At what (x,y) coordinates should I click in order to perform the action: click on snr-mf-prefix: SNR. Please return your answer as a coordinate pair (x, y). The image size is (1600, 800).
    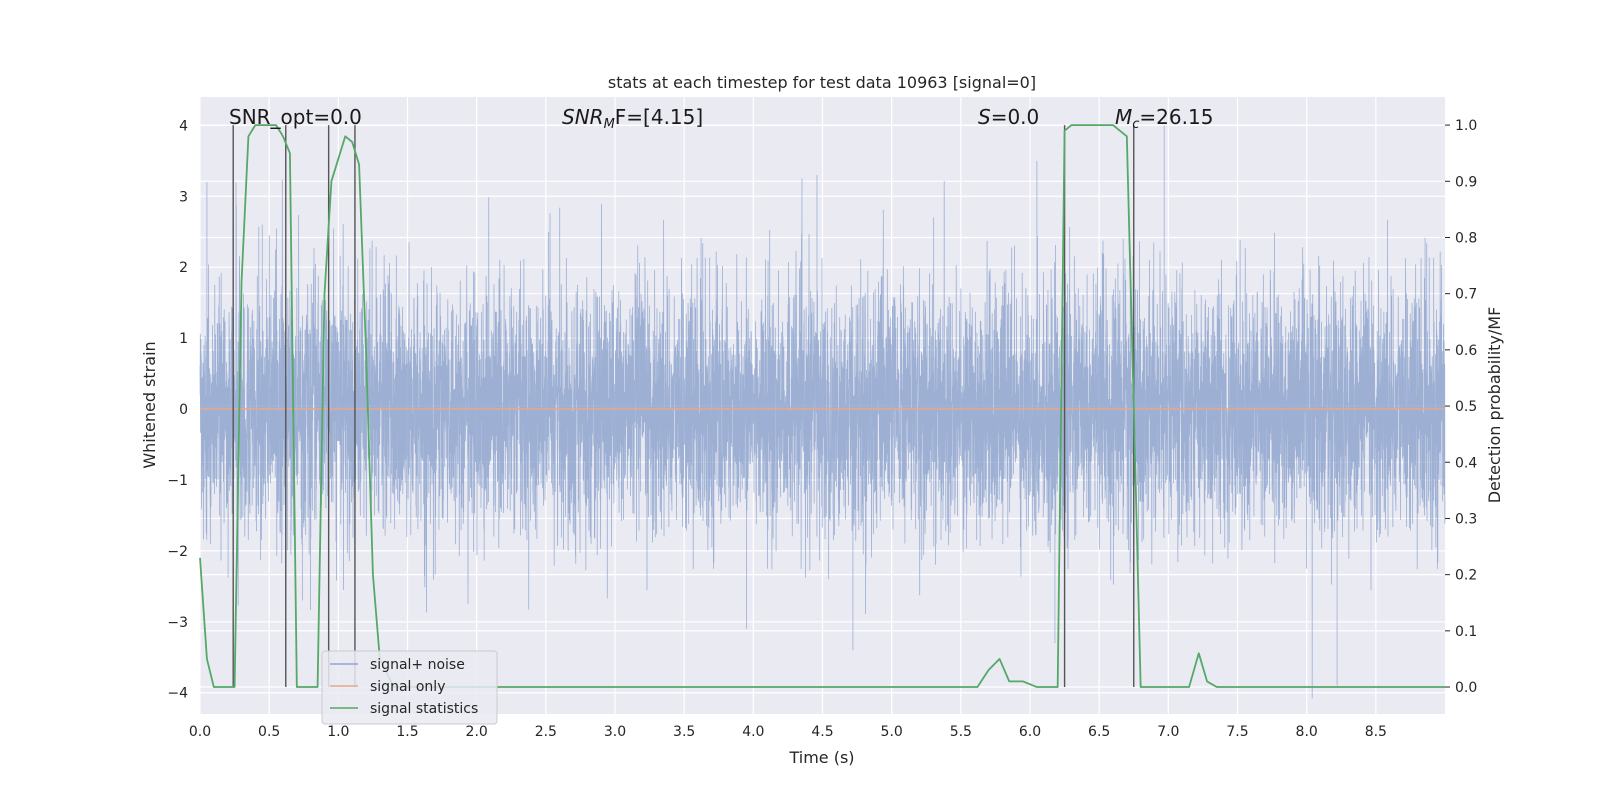
    Looking at the image, I should click on (583, 117).